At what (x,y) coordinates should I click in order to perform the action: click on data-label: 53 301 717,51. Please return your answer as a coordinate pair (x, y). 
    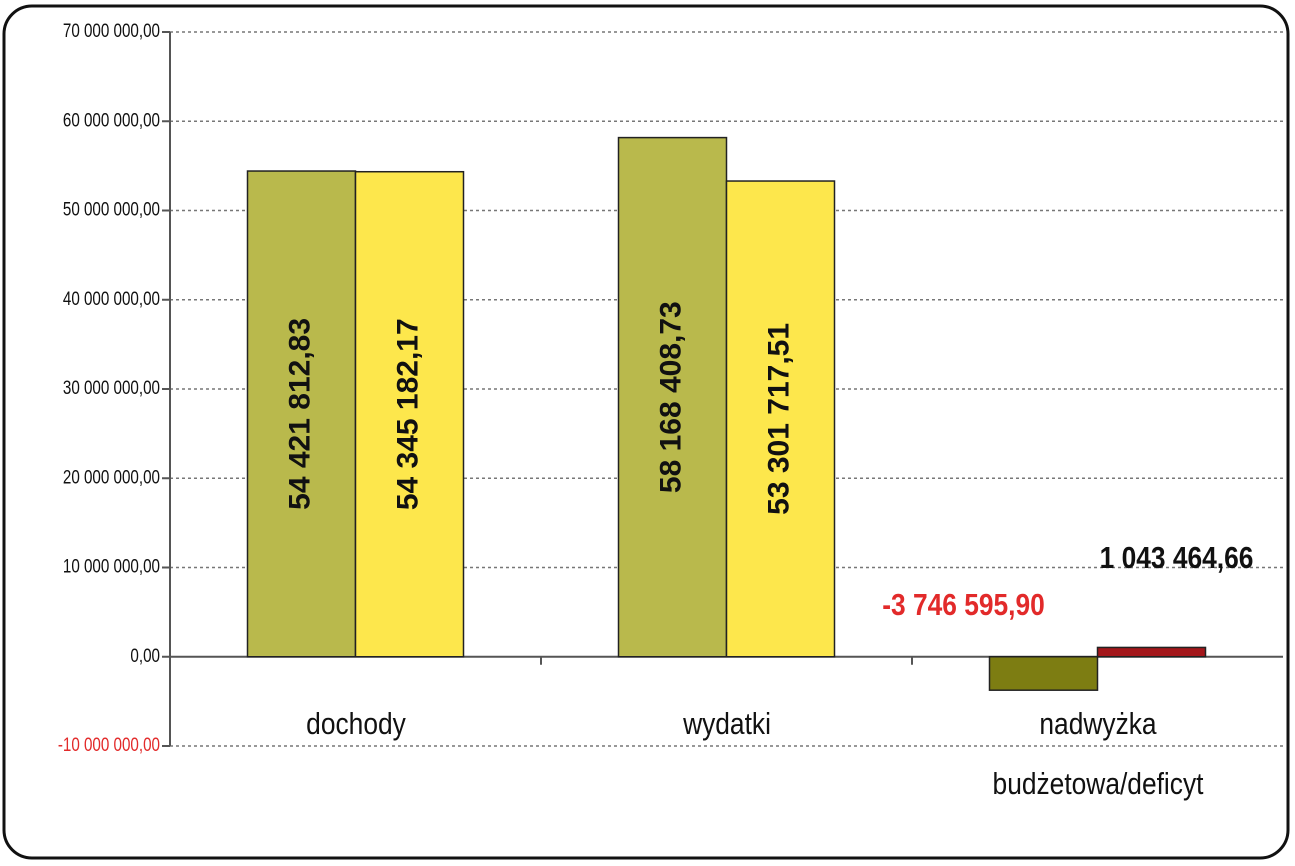
    Looking at the image, I should click on (778, 419).